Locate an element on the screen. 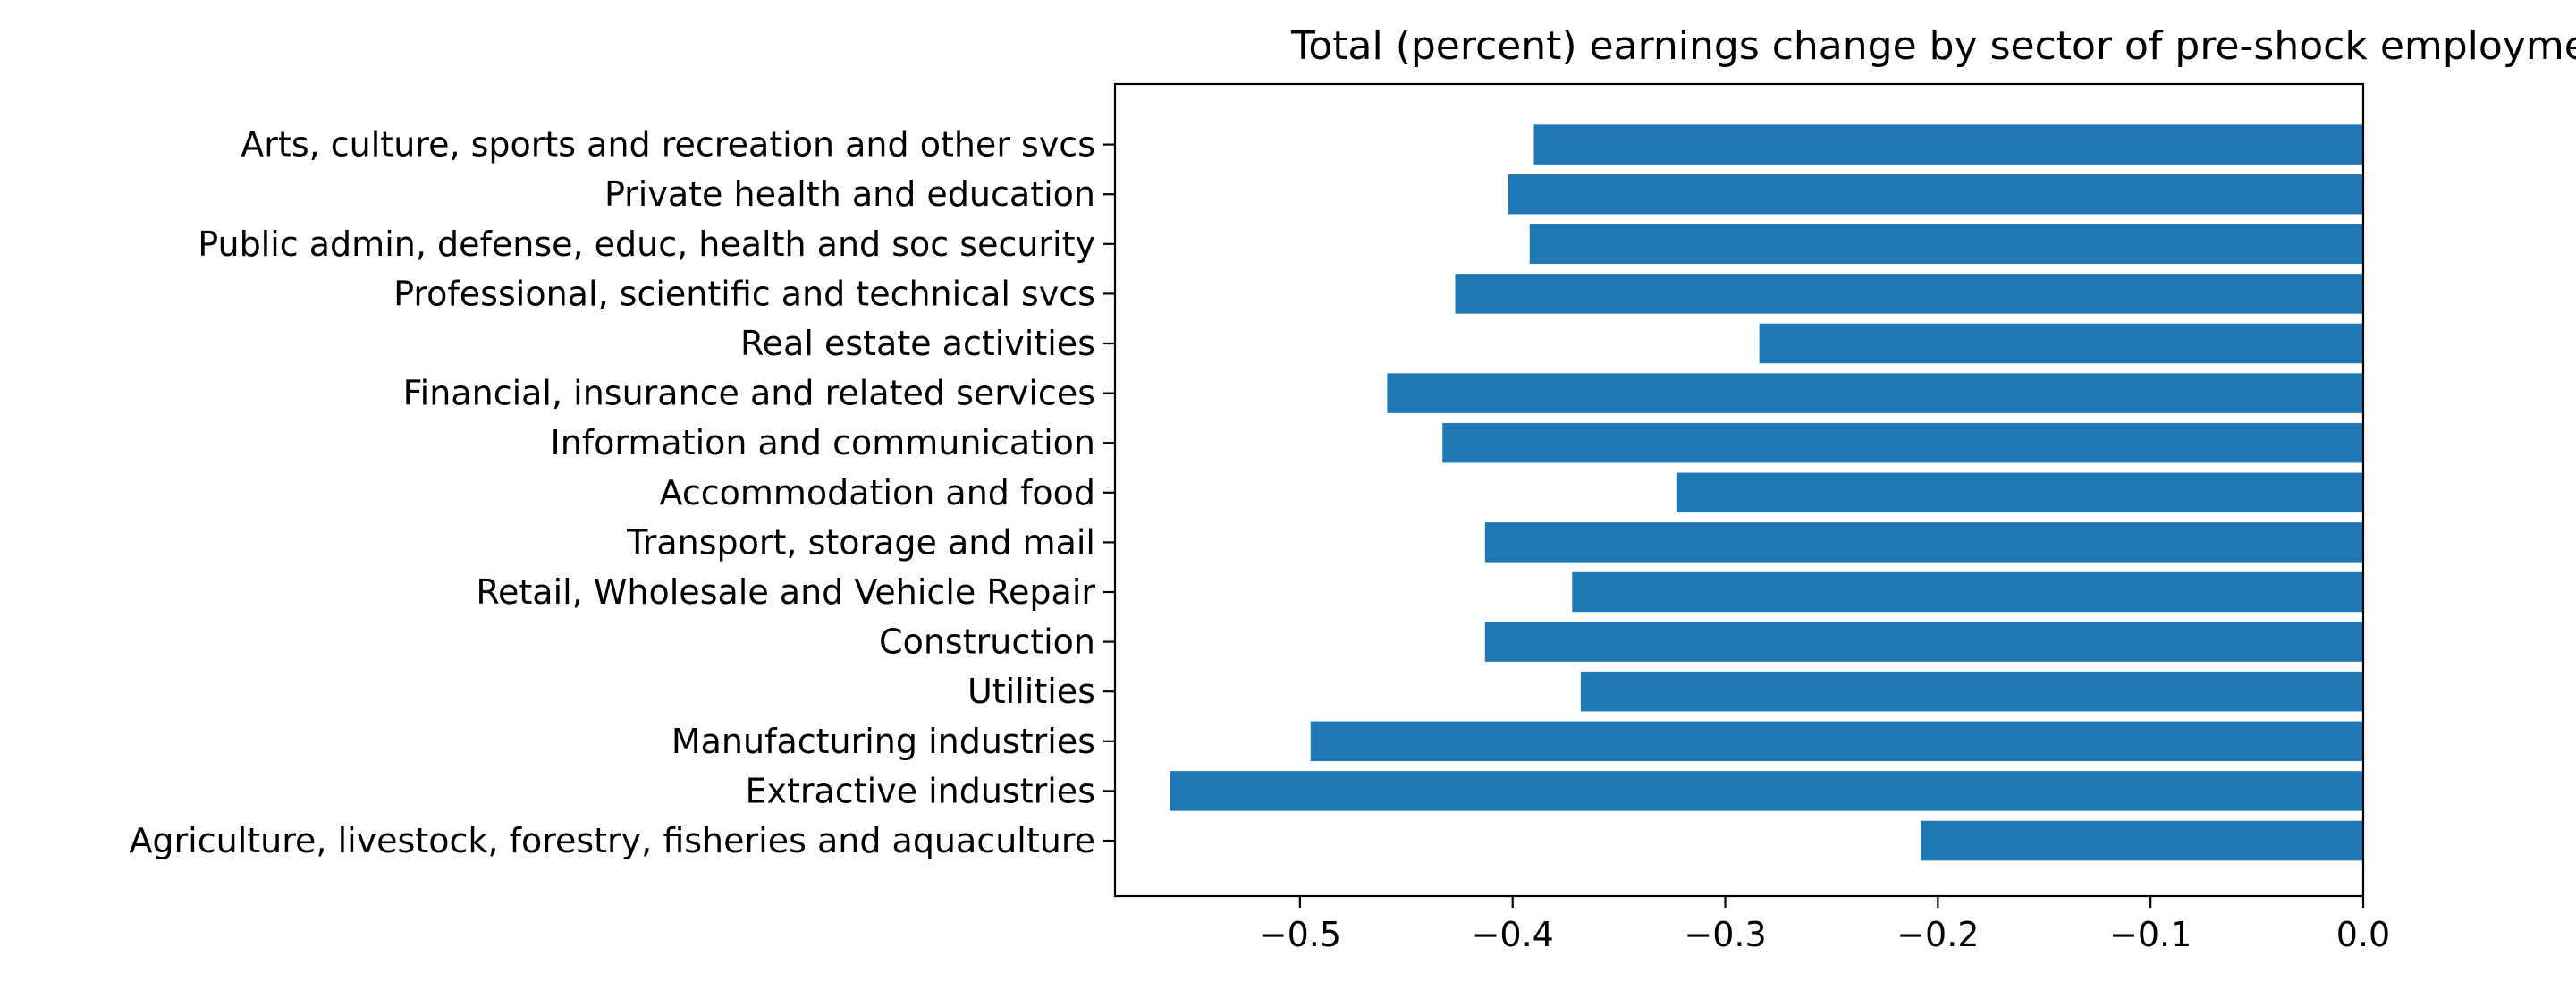 This screenshot has width=2576, height=982. category-label: Construction is located at coordinates (987, 642).